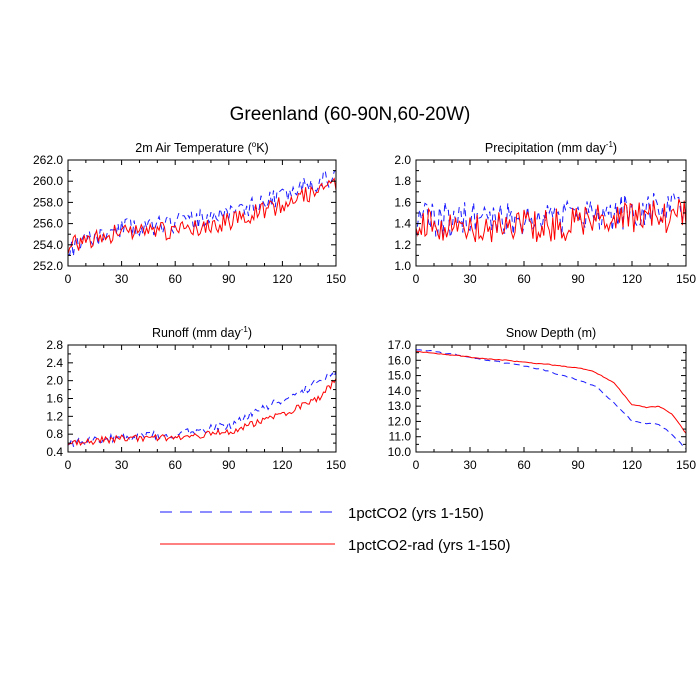 Image resolution: width=700 pixels, height=700 pixels. Describe the element at coordinates (416, 513) in the screenshot. I see `legend-label-1pctco2: 1pctCO2 (yrs 1-150)` at that location.